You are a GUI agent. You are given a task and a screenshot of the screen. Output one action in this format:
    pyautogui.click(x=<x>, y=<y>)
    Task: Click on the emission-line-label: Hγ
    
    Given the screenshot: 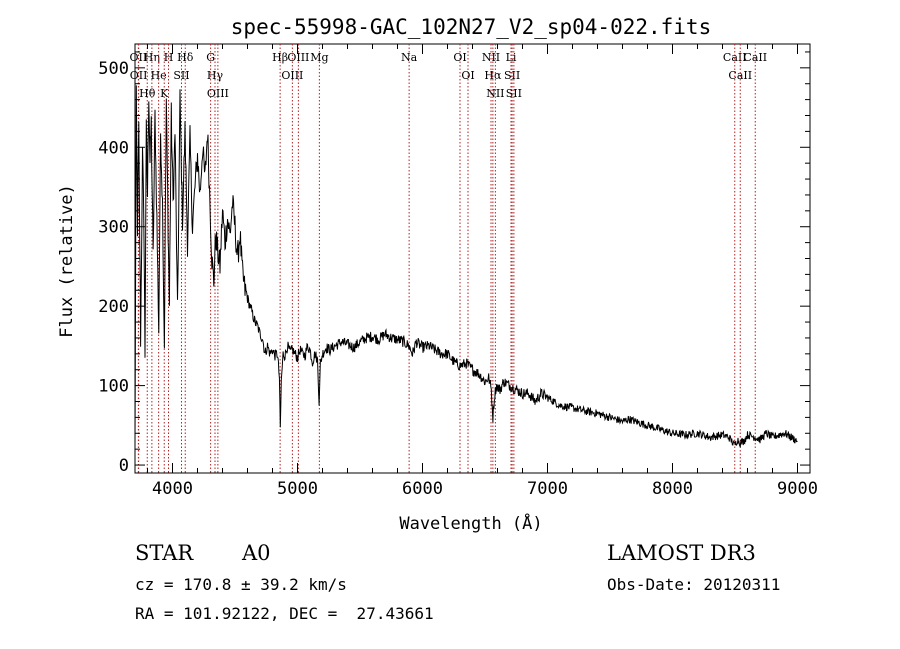 What is the action you would take?
    pyautogui.click(x=215, y=75)
    